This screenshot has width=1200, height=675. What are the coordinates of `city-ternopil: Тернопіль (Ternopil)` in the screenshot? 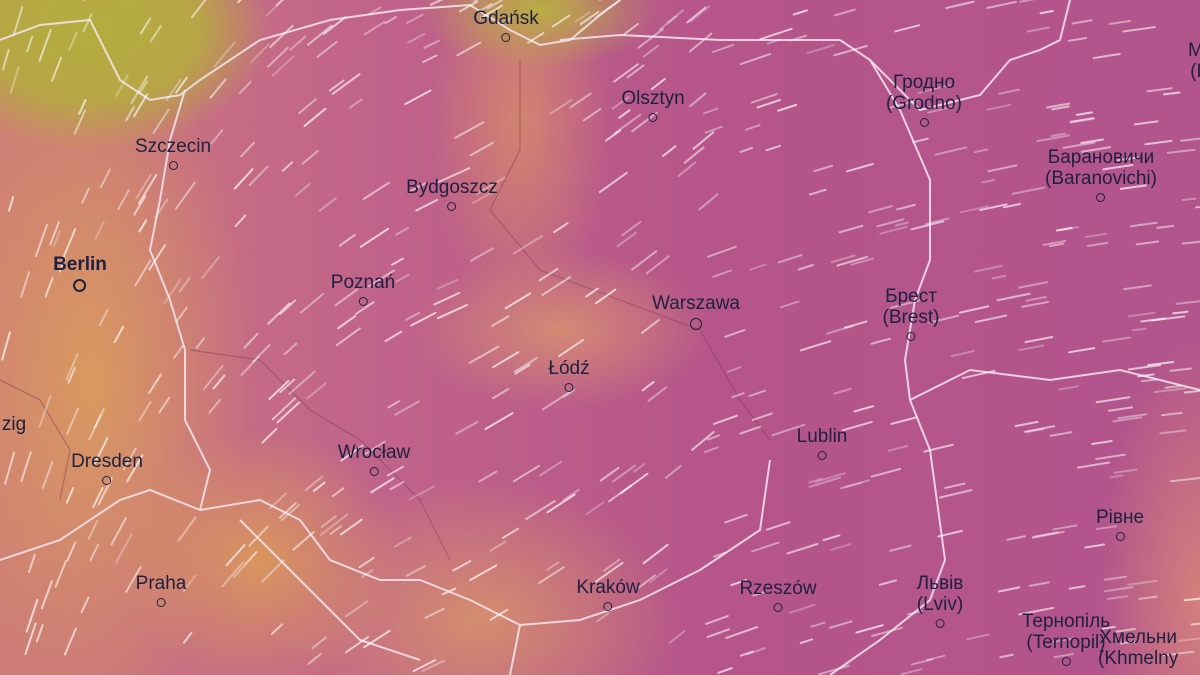 It's located at (1066, 638).